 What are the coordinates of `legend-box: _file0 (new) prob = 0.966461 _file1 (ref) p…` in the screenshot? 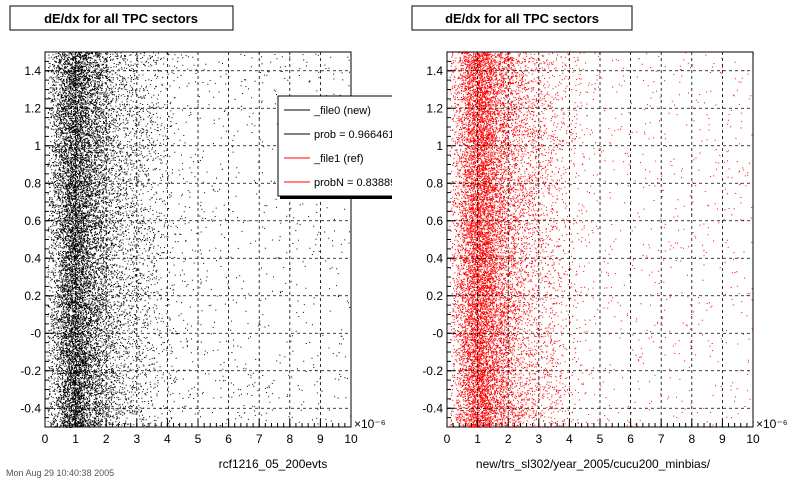 It's located at (339, 147).